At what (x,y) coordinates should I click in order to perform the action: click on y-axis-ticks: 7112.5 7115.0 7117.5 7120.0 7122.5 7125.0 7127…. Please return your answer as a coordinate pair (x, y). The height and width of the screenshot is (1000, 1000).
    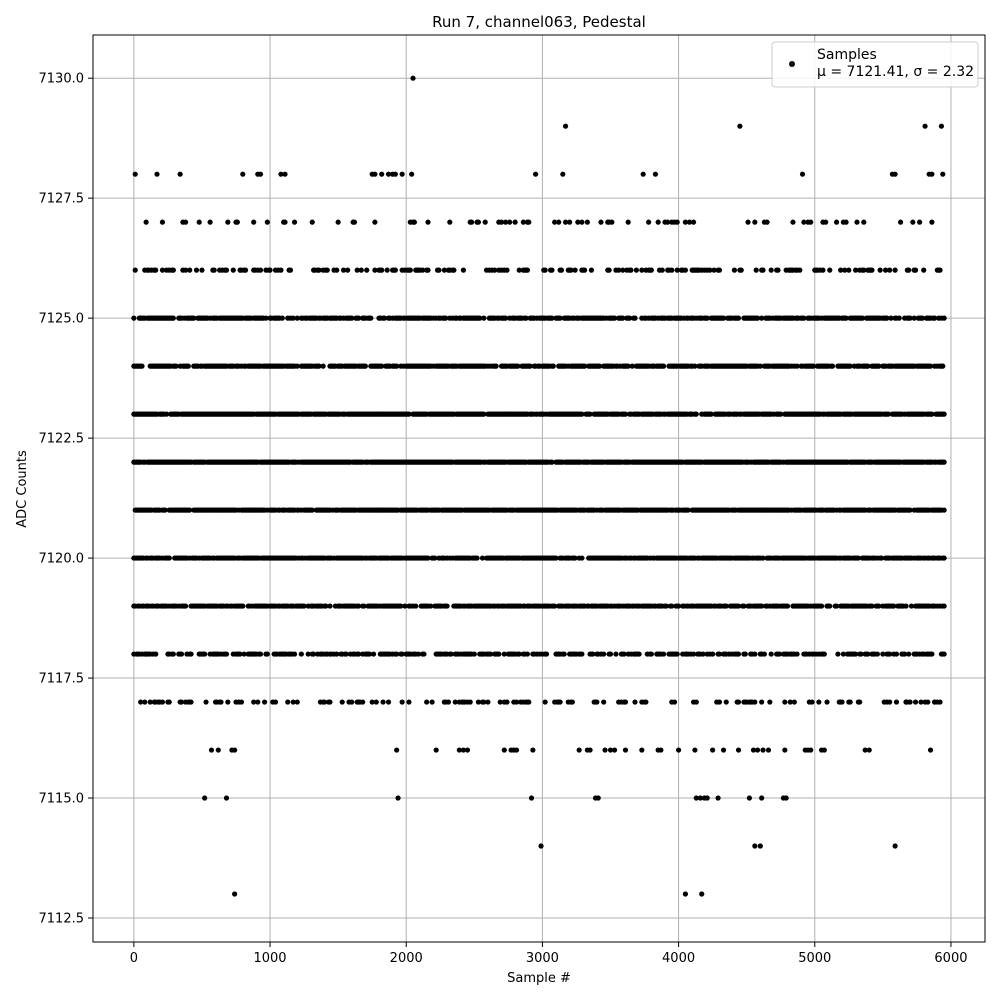
    Looking at the image, I should click on (66, 499).